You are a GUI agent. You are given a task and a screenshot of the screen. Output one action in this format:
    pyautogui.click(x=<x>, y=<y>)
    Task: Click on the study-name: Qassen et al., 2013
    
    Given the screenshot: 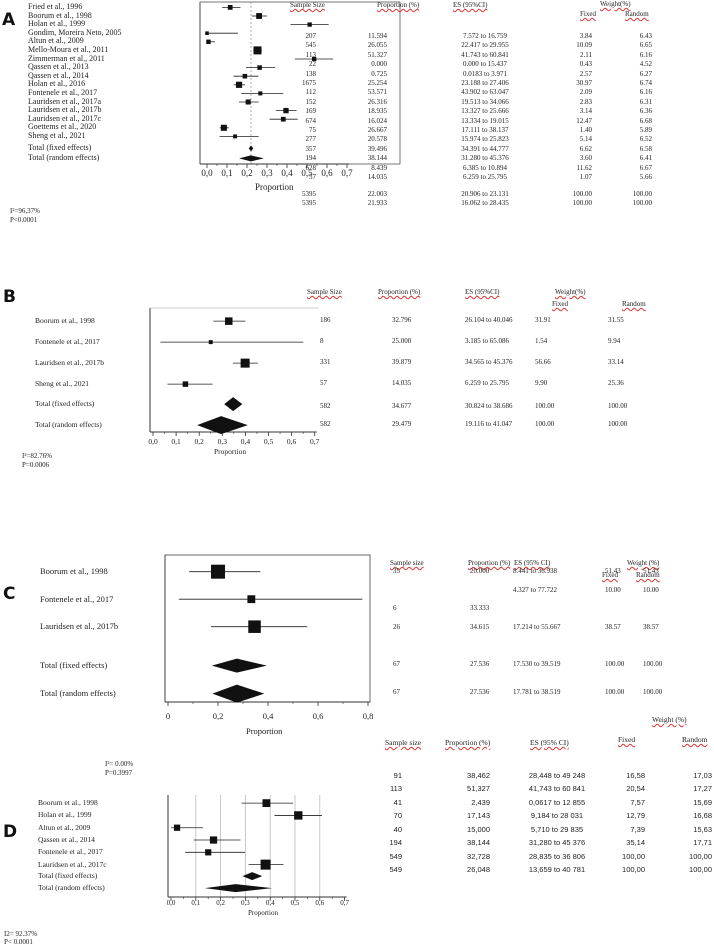 What is the action you would take?
    pyautogui.click(x=58, y=67)
    